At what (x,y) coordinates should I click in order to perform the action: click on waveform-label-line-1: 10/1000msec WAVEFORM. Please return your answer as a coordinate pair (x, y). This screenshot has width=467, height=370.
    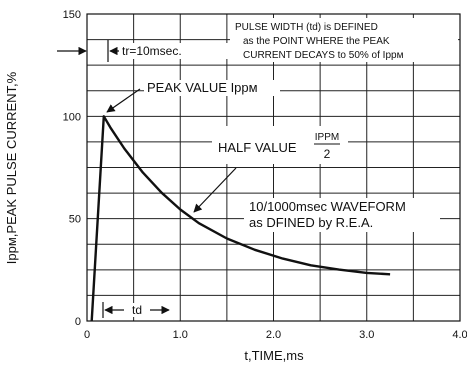
    Looking at the image, I should click on (327, 206).